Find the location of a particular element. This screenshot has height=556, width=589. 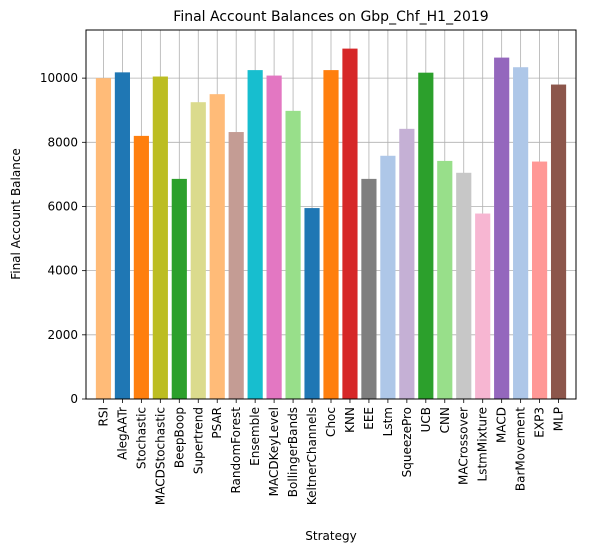

x-axis-label: Strategy is located at coordinates (330, 536).